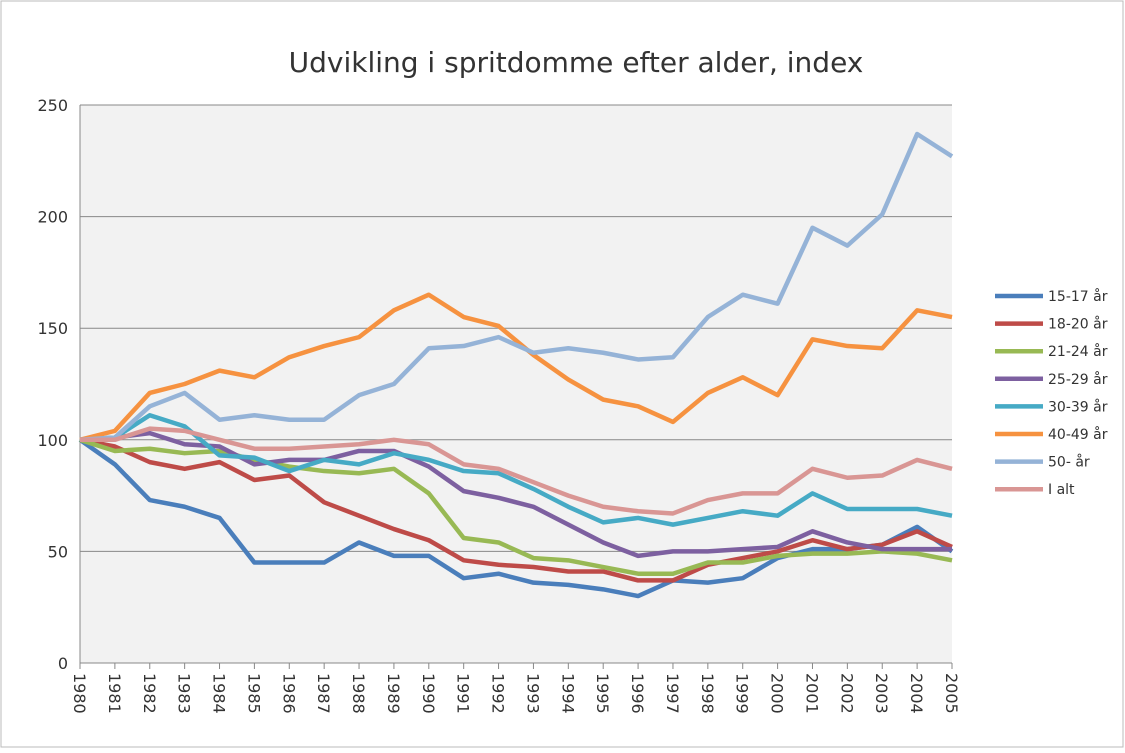 This screenshot has height=753, width=1125. What do you see at coordinates (1069, 462) in the screenshot?
I see `legend-label: 50- år` at bounding box center [1069, 462].